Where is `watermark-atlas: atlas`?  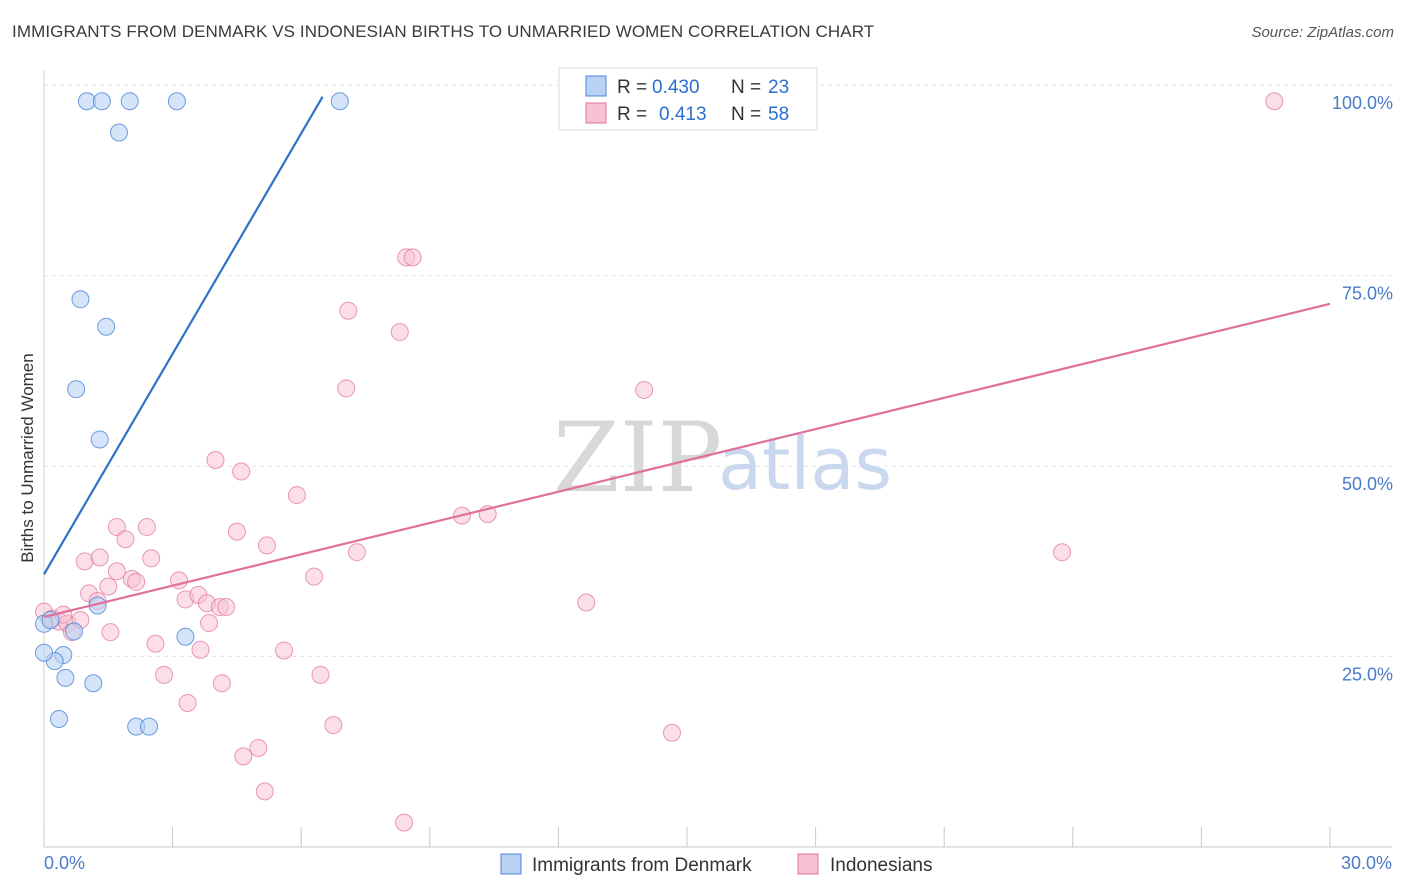
watermark-atlas: atlas is located at coordinates (805, 464).